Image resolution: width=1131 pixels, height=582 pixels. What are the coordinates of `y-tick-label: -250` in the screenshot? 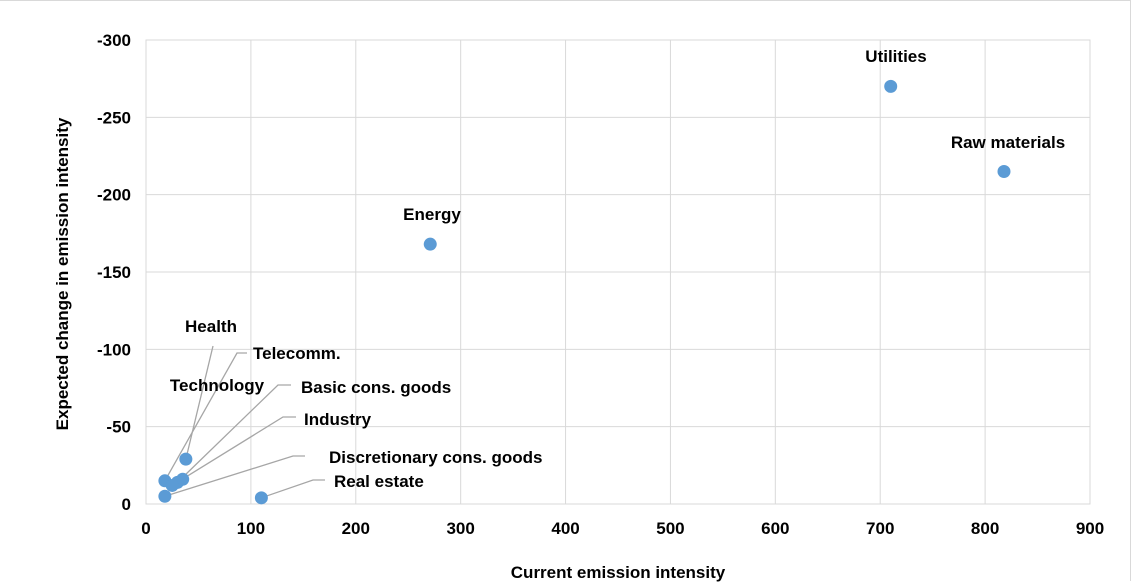 It's located at (114, 117).